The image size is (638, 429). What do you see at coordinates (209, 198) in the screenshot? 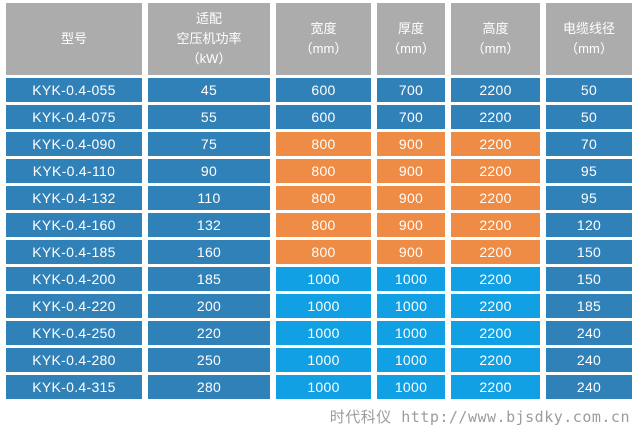
I see `cell-power: 110` at bounding box center [209, 198].